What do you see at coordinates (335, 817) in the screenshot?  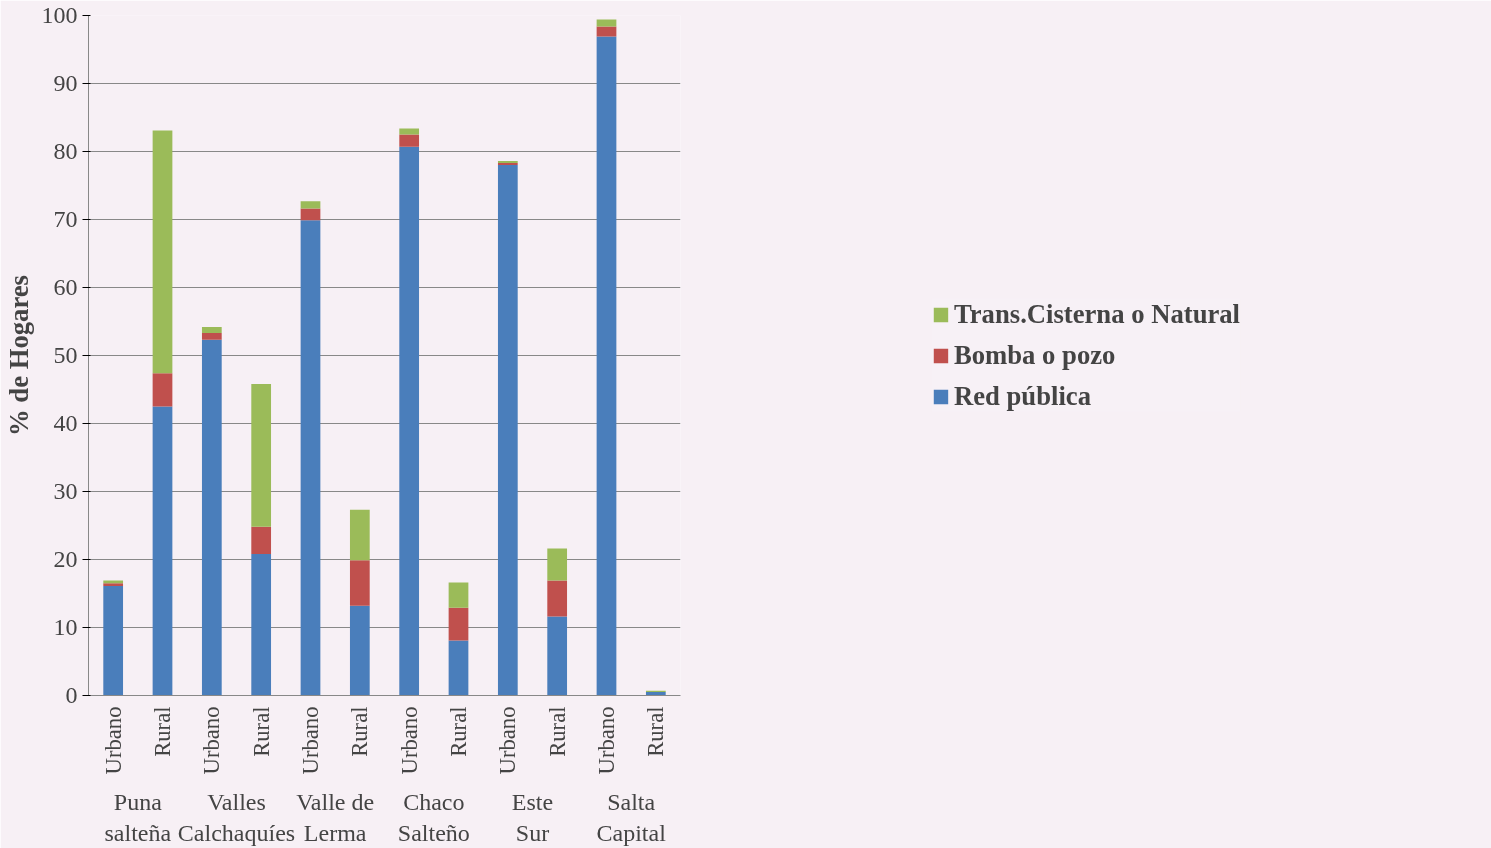 I see `text: Valle de Lerma` at bounding box center [335, 817].